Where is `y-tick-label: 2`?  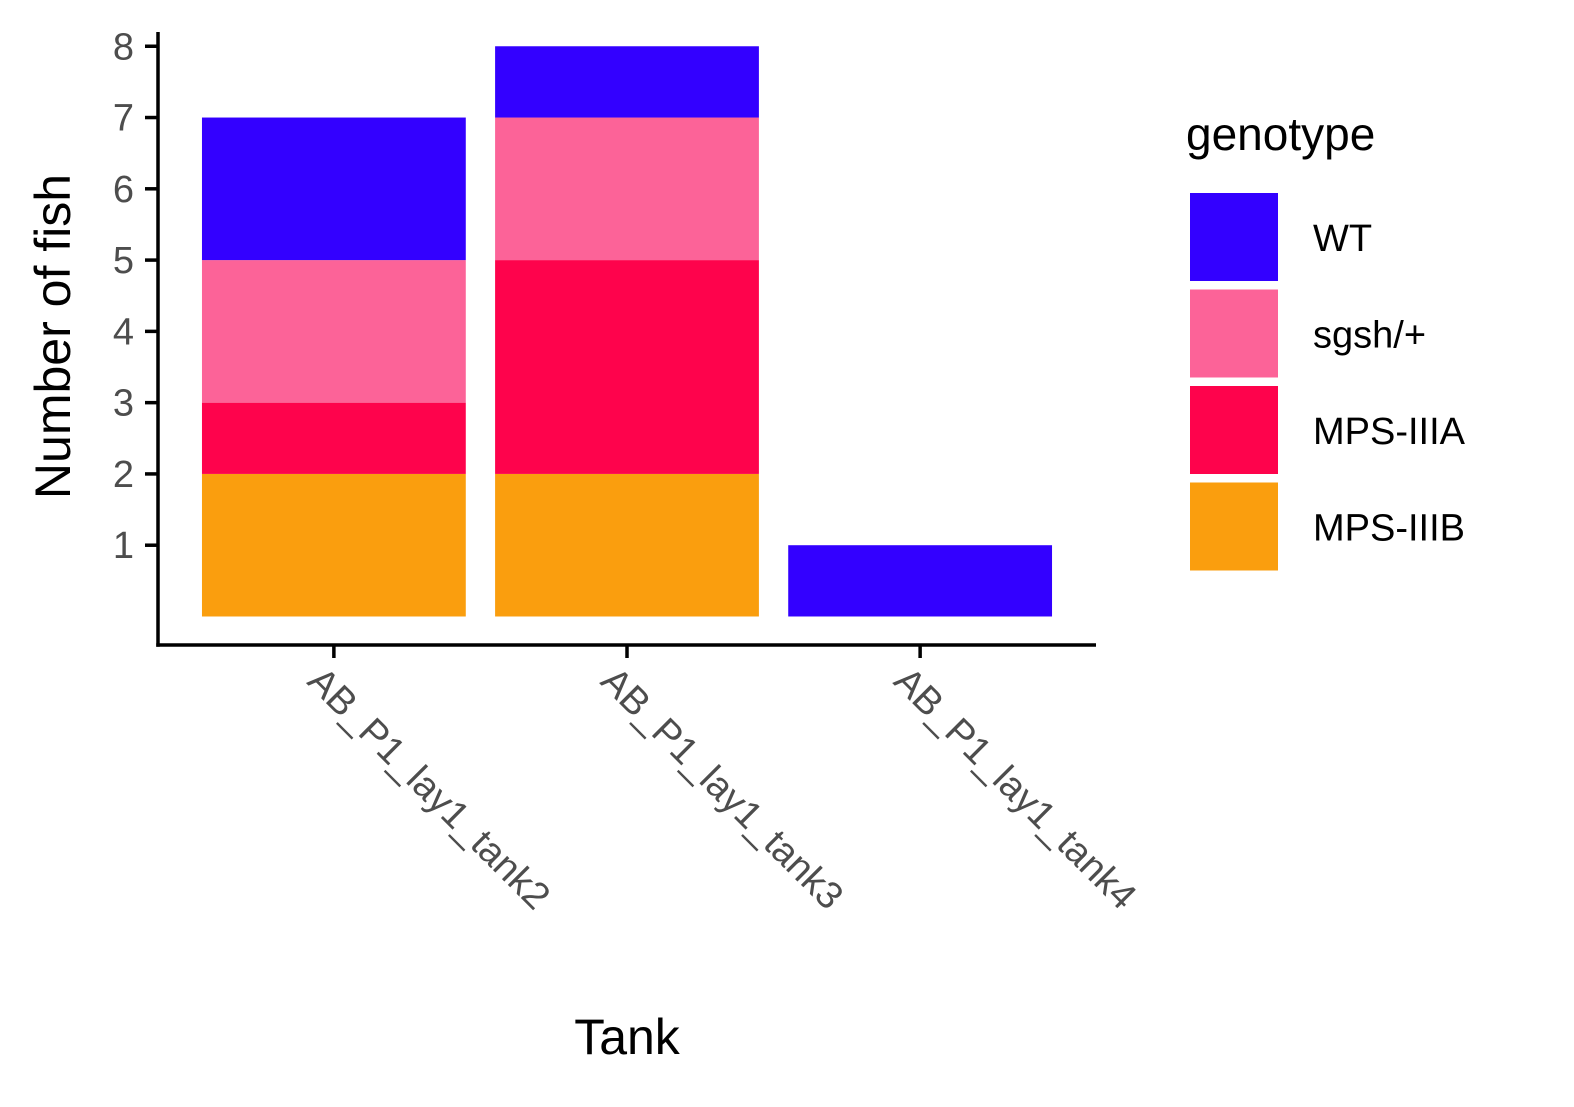 y-tick-label: 2 is located at coordinates (123, 475).